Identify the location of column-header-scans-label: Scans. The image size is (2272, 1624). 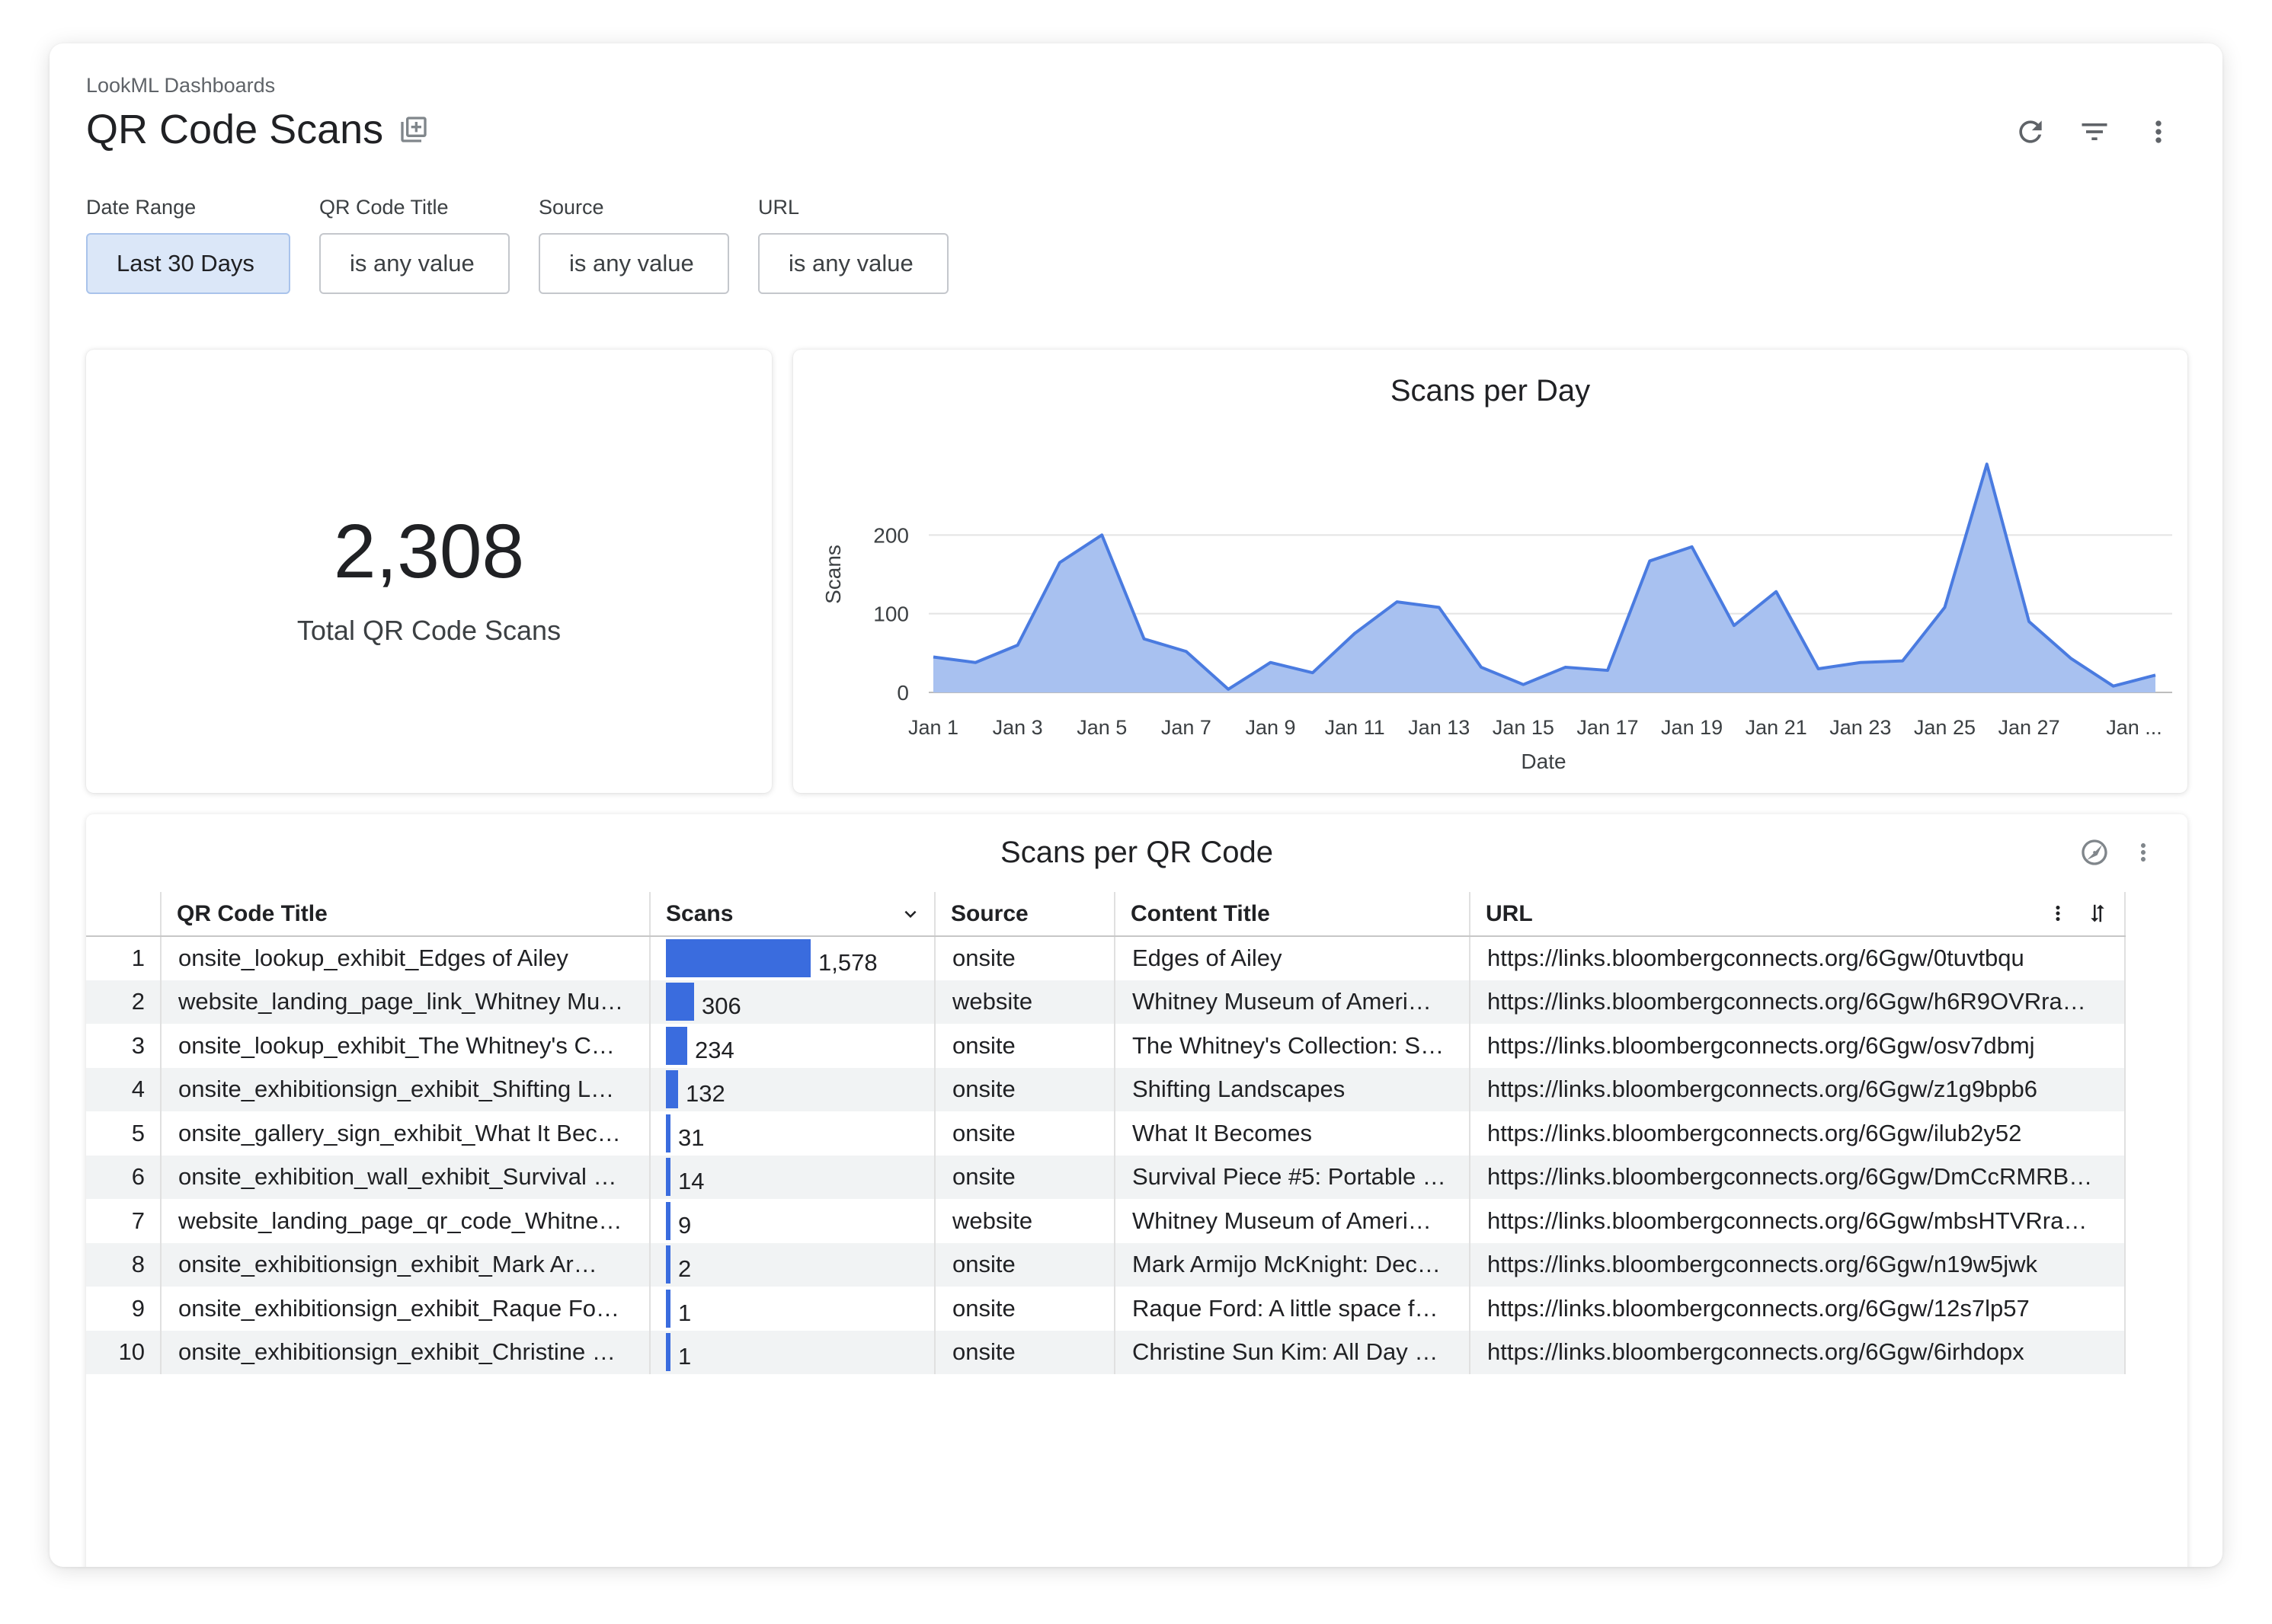
(700, 913).